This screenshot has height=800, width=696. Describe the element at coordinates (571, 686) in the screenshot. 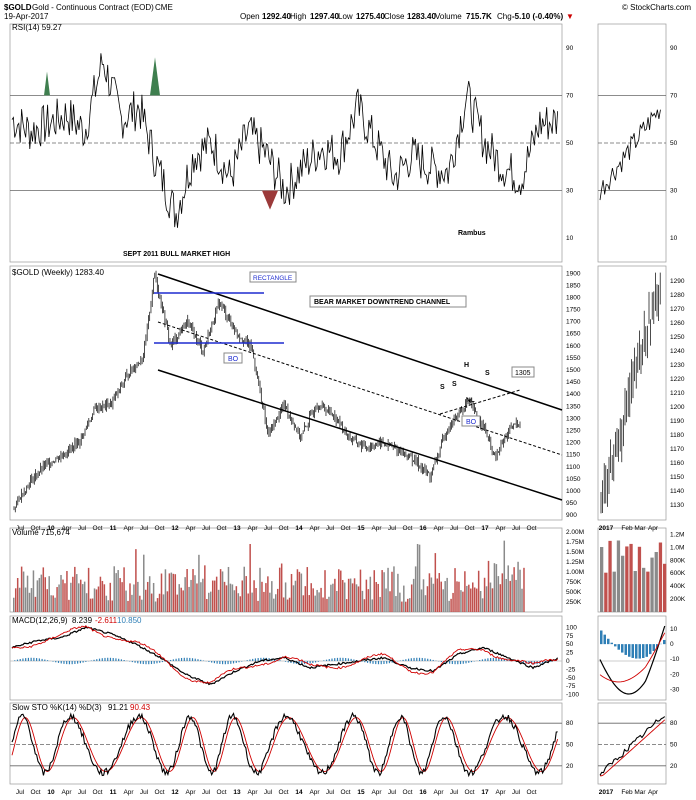

I see `macd-level-label: -75` at that location.